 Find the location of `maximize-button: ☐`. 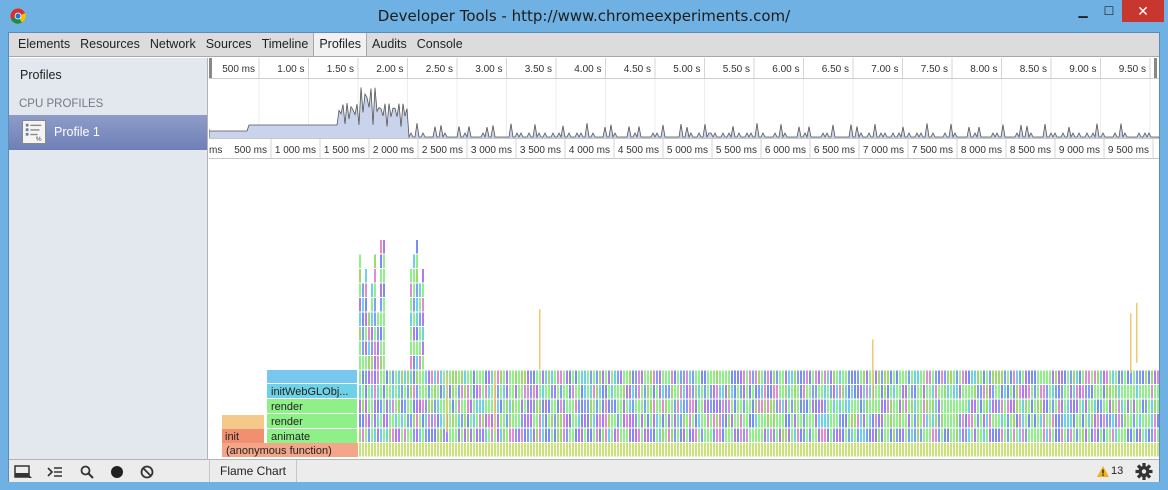

maximize-button: ☐ is located at coordinates (1109, 11).